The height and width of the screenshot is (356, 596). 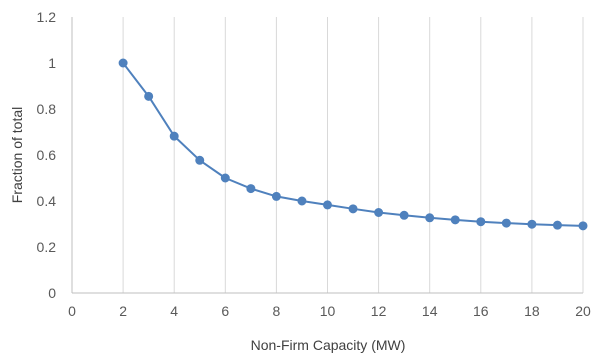 I want to click on x-tick-label: 12, so click(x=379, y=311).